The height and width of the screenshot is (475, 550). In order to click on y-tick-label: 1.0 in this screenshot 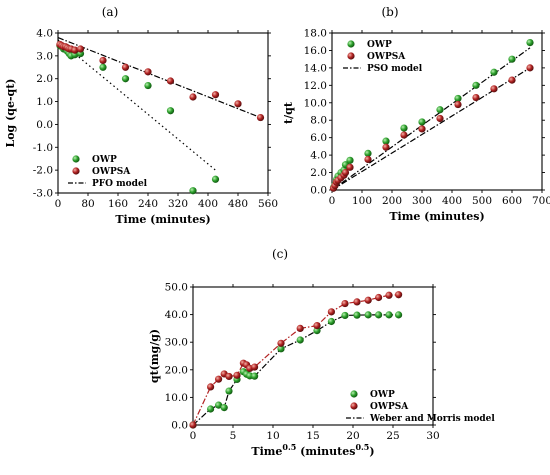, I will do `click(44, 102)`.